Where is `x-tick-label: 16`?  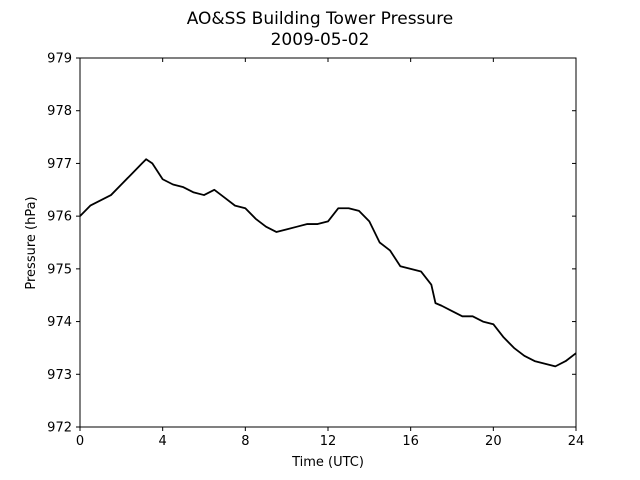 x-tick-label: 16 is located at coordinates (410, 441).